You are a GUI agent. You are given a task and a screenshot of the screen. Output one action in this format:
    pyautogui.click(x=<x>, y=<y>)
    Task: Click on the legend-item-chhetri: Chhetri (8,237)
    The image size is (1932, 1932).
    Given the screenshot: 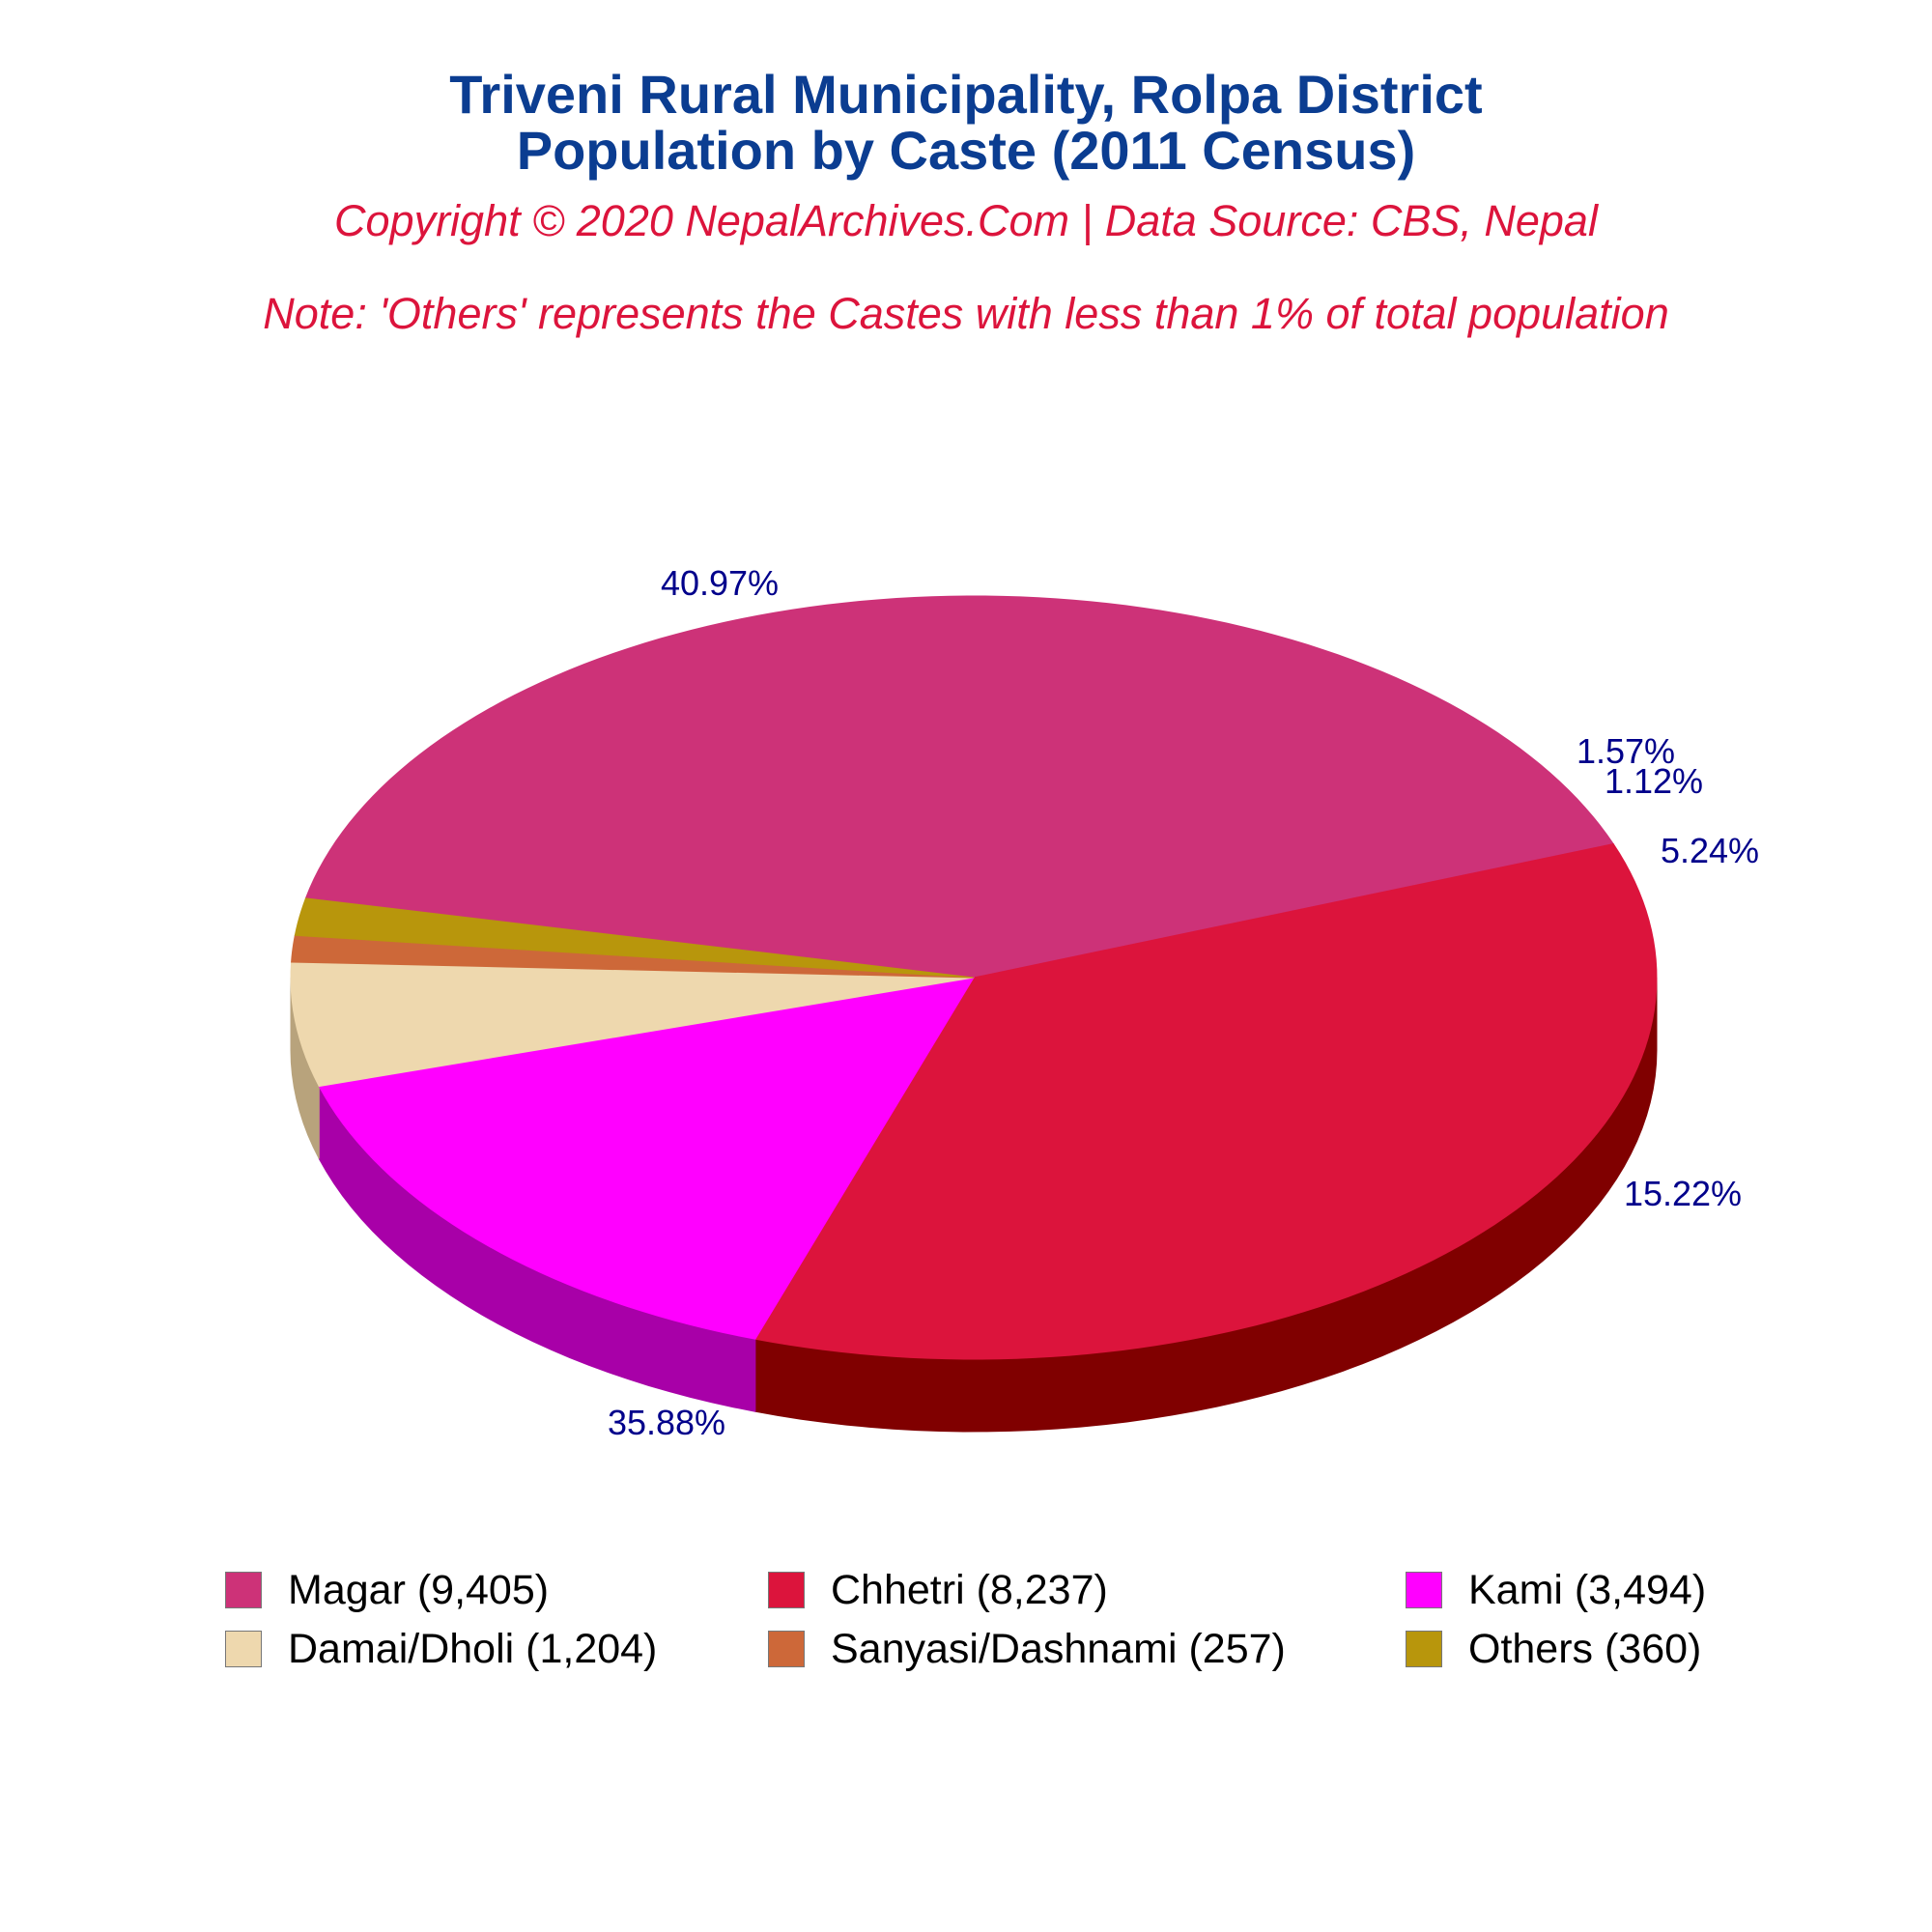 What is the action you would take?
    pyautogui.click(x=938, y=1590)
    